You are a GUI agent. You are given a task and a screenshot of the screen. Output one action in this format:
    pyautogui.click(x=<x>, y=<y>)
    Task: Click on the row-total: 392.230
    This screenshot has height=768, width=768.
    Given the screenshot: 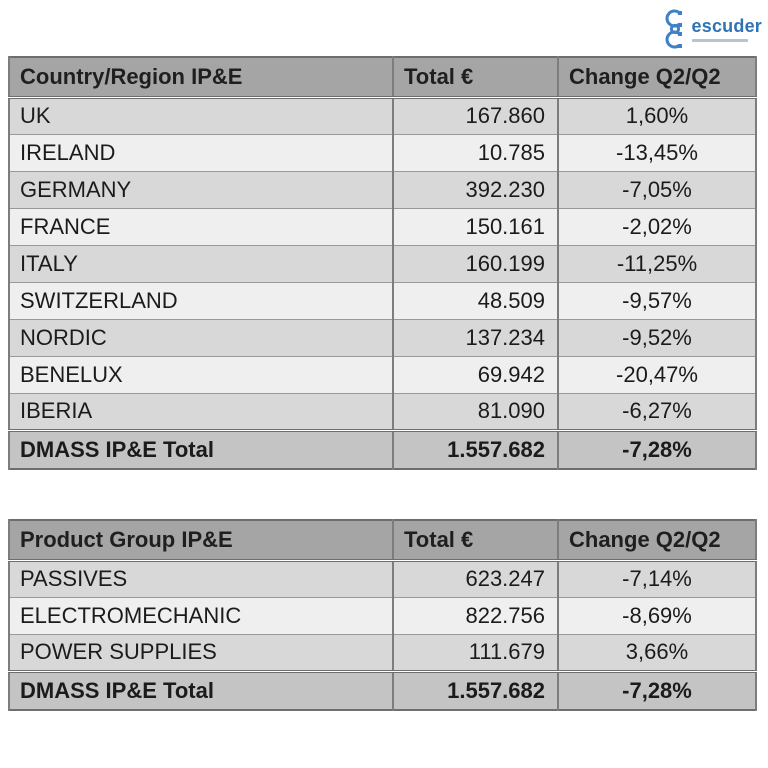 What is the action you would take?
    pyautogui.click(x=475, y=189)
    